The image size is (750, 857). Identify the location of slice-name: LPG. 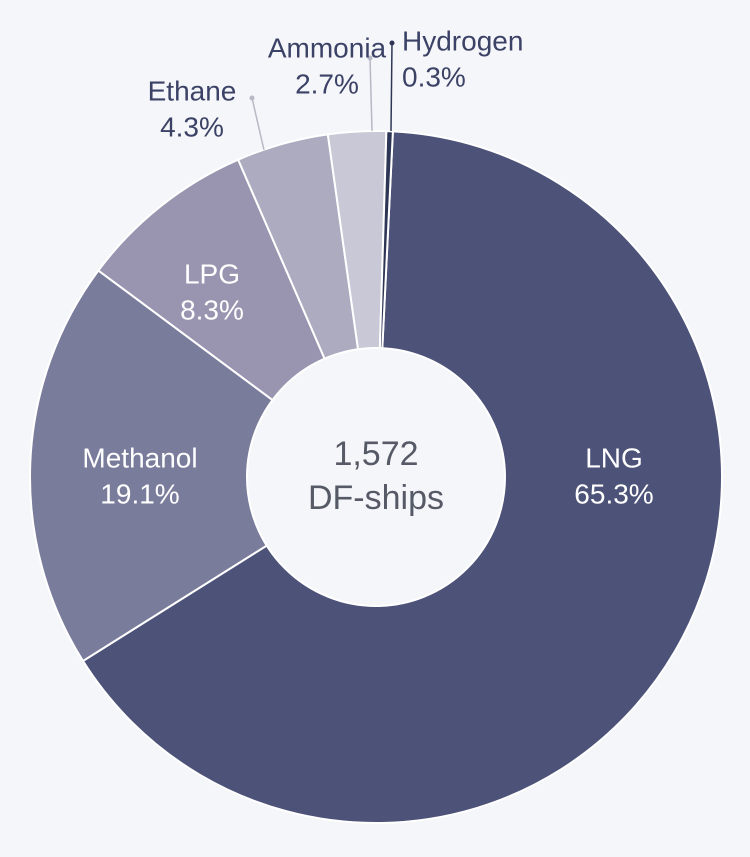
(212, 273).